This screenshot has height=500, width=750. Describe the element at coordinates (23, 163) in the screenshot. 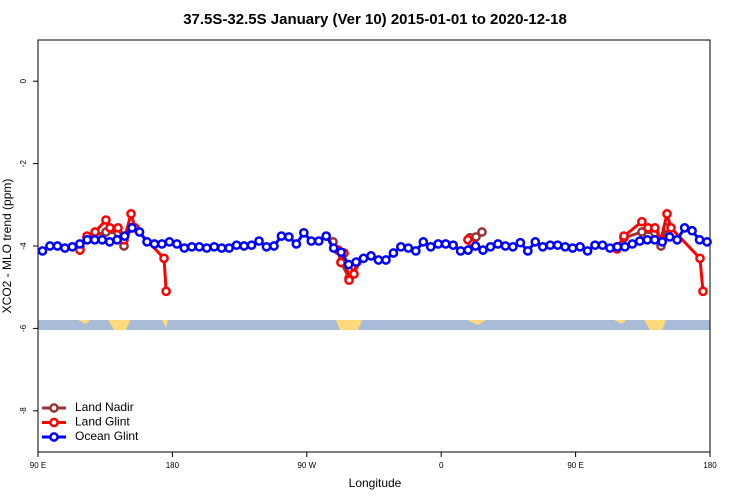

I see `y-tick-label: -2` at that location.